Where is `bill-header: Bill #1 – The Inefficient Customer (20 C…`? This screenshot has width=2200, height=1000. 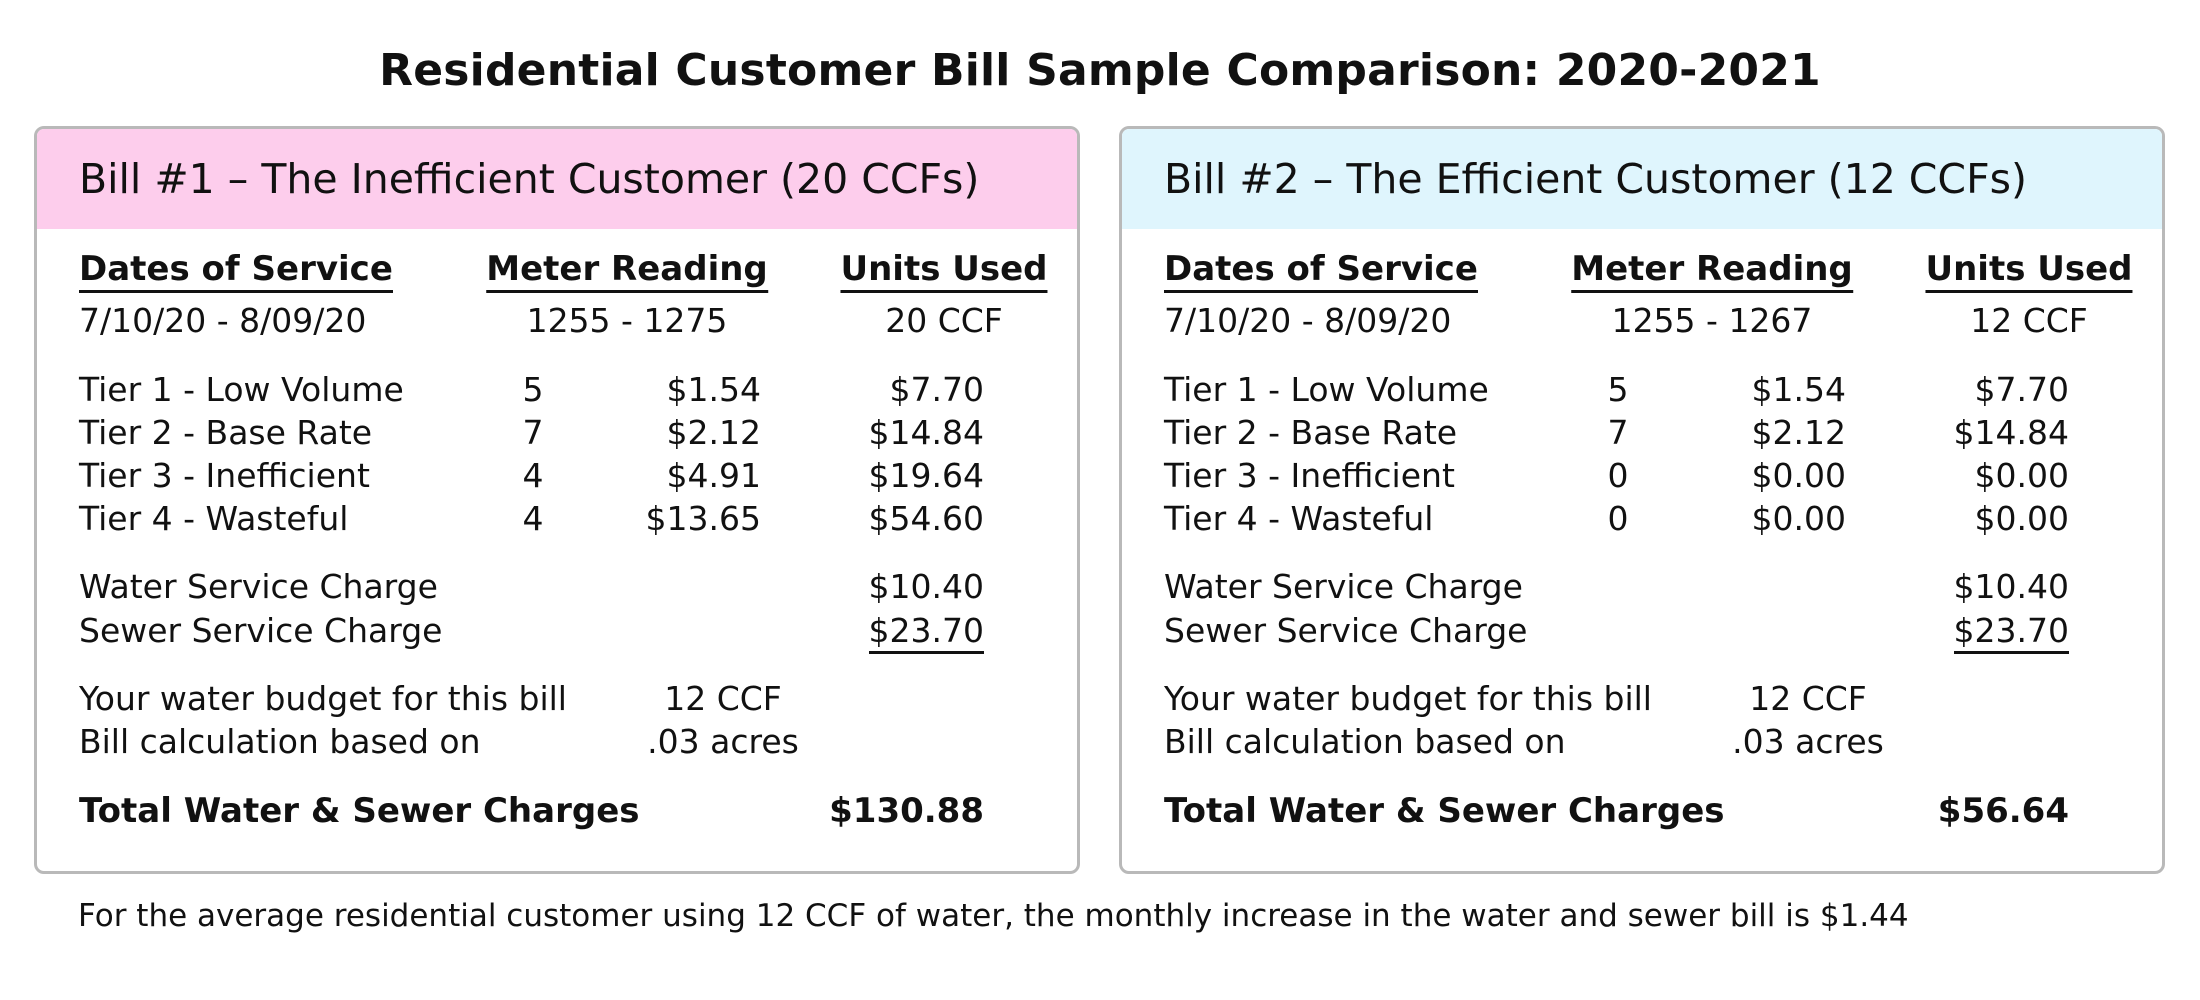 bill-header: Bill #1 – The Inefficient Customer (20 C… is located at coordinates (557, 179).